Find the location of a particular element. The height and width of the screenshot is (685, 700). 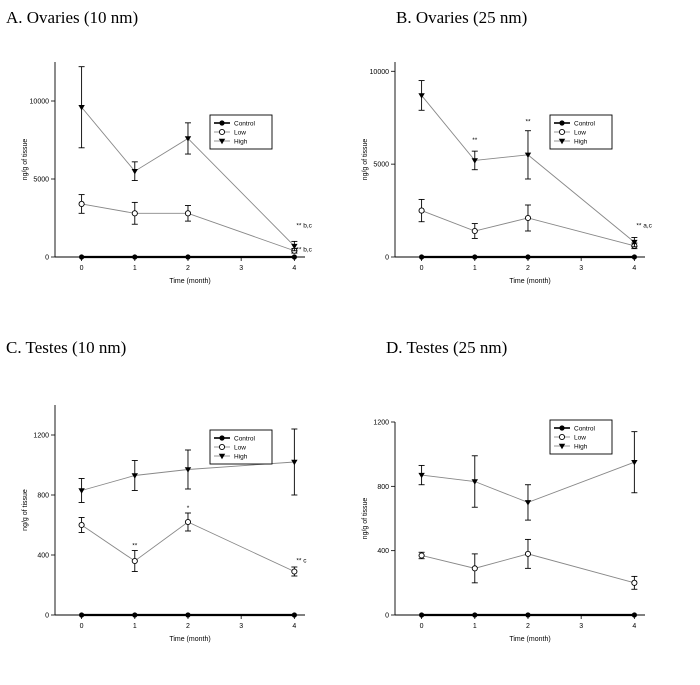

y-axis-label: ng/g of tissue is located at coordinates (365, 519).